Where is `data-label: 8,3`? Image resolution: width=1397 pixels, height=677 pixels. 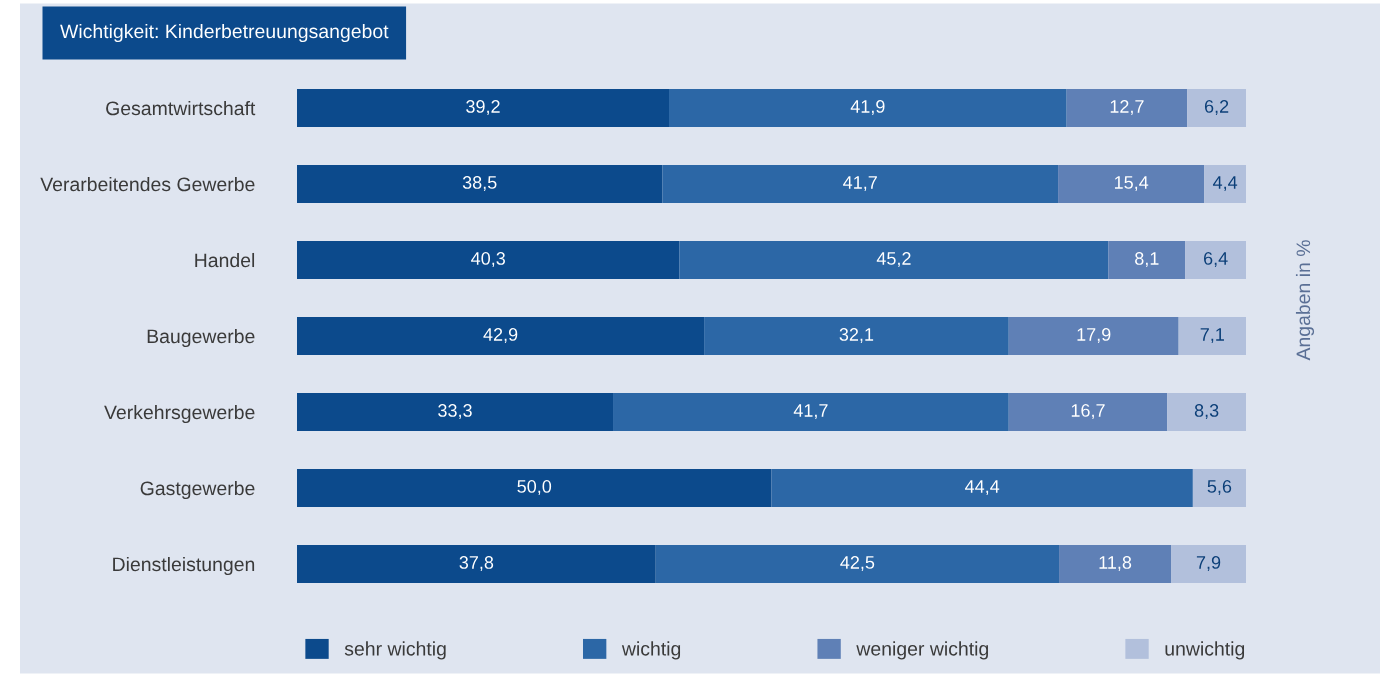 data-label: 8,3 is located at coordinates (1206, 411).